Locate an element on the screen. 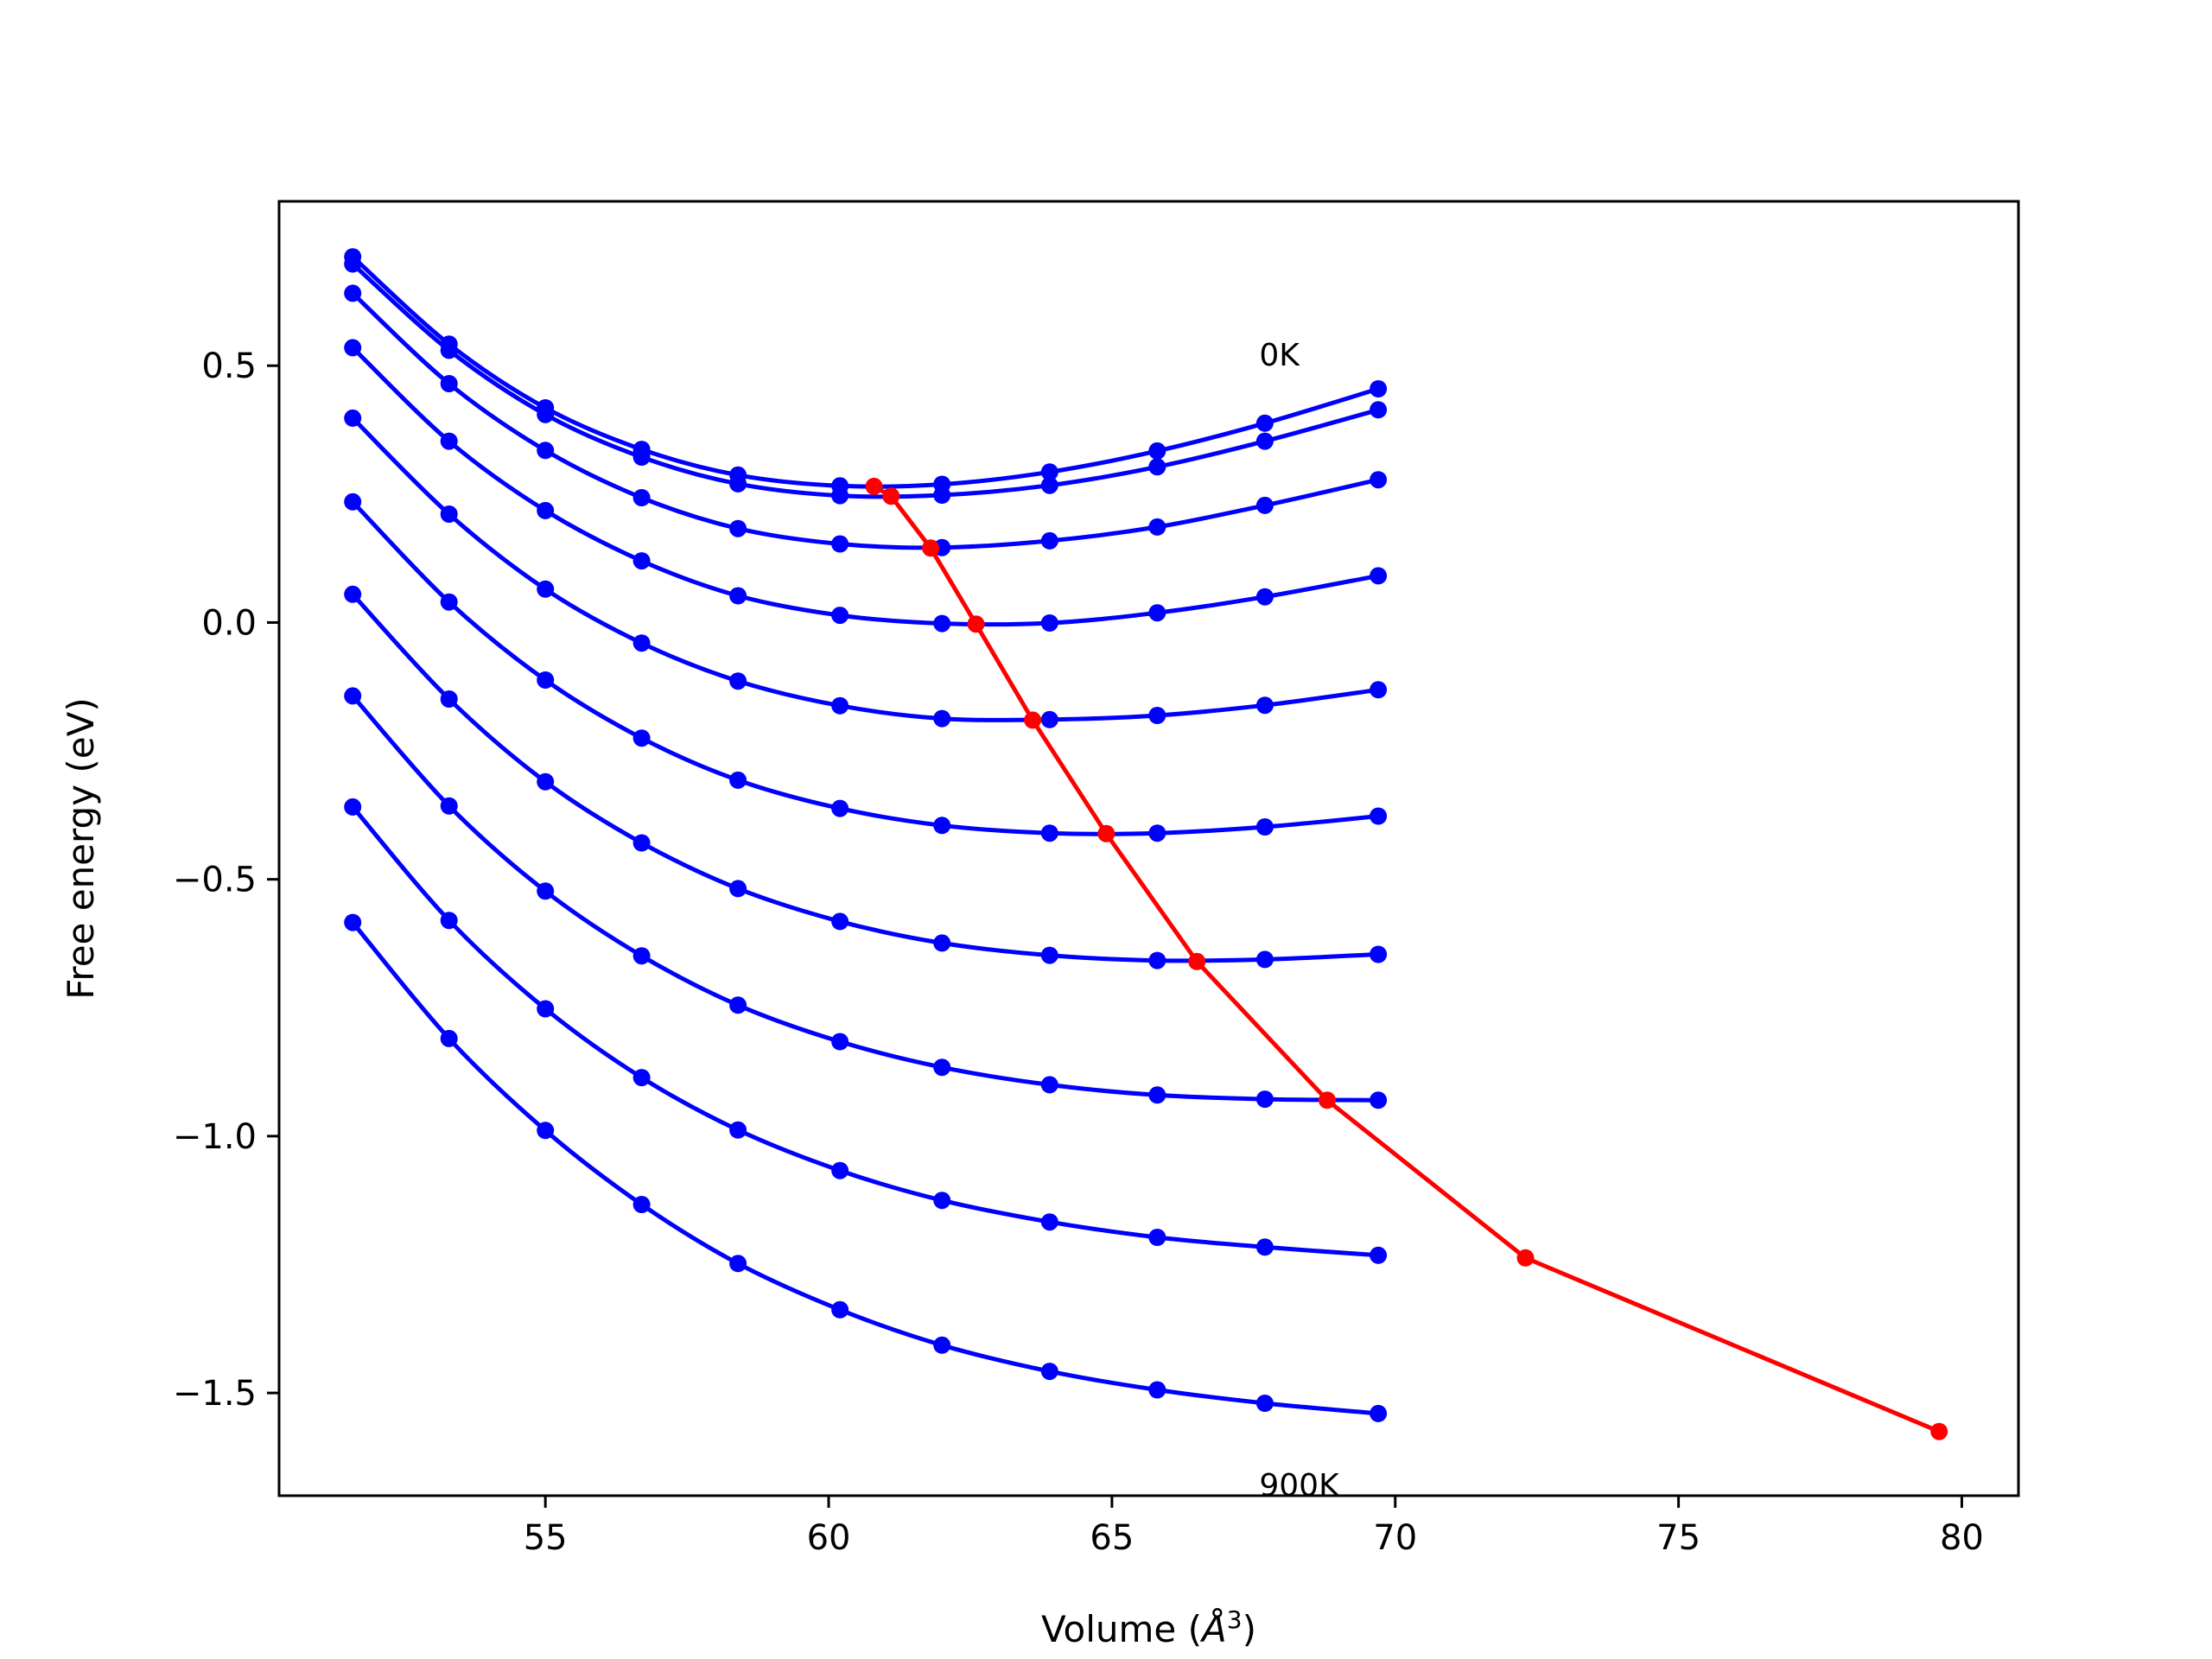 The width and height of the screenshot is (2212, 1659). x-axis: 55 60 65 70 75 80 is located at coordinates (1254, 1527).